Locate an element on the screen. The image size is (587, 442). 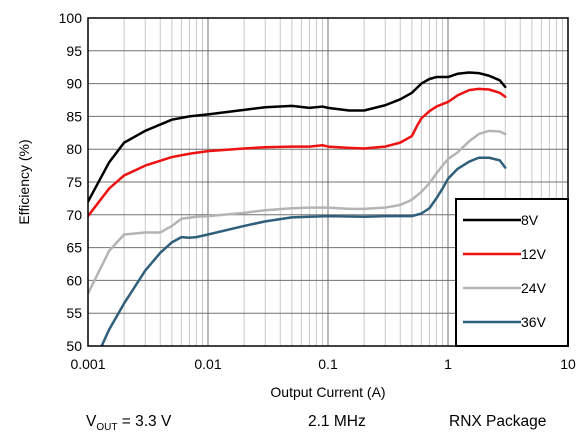
y-tick-label: 50 is located at coordinates (74, 346).